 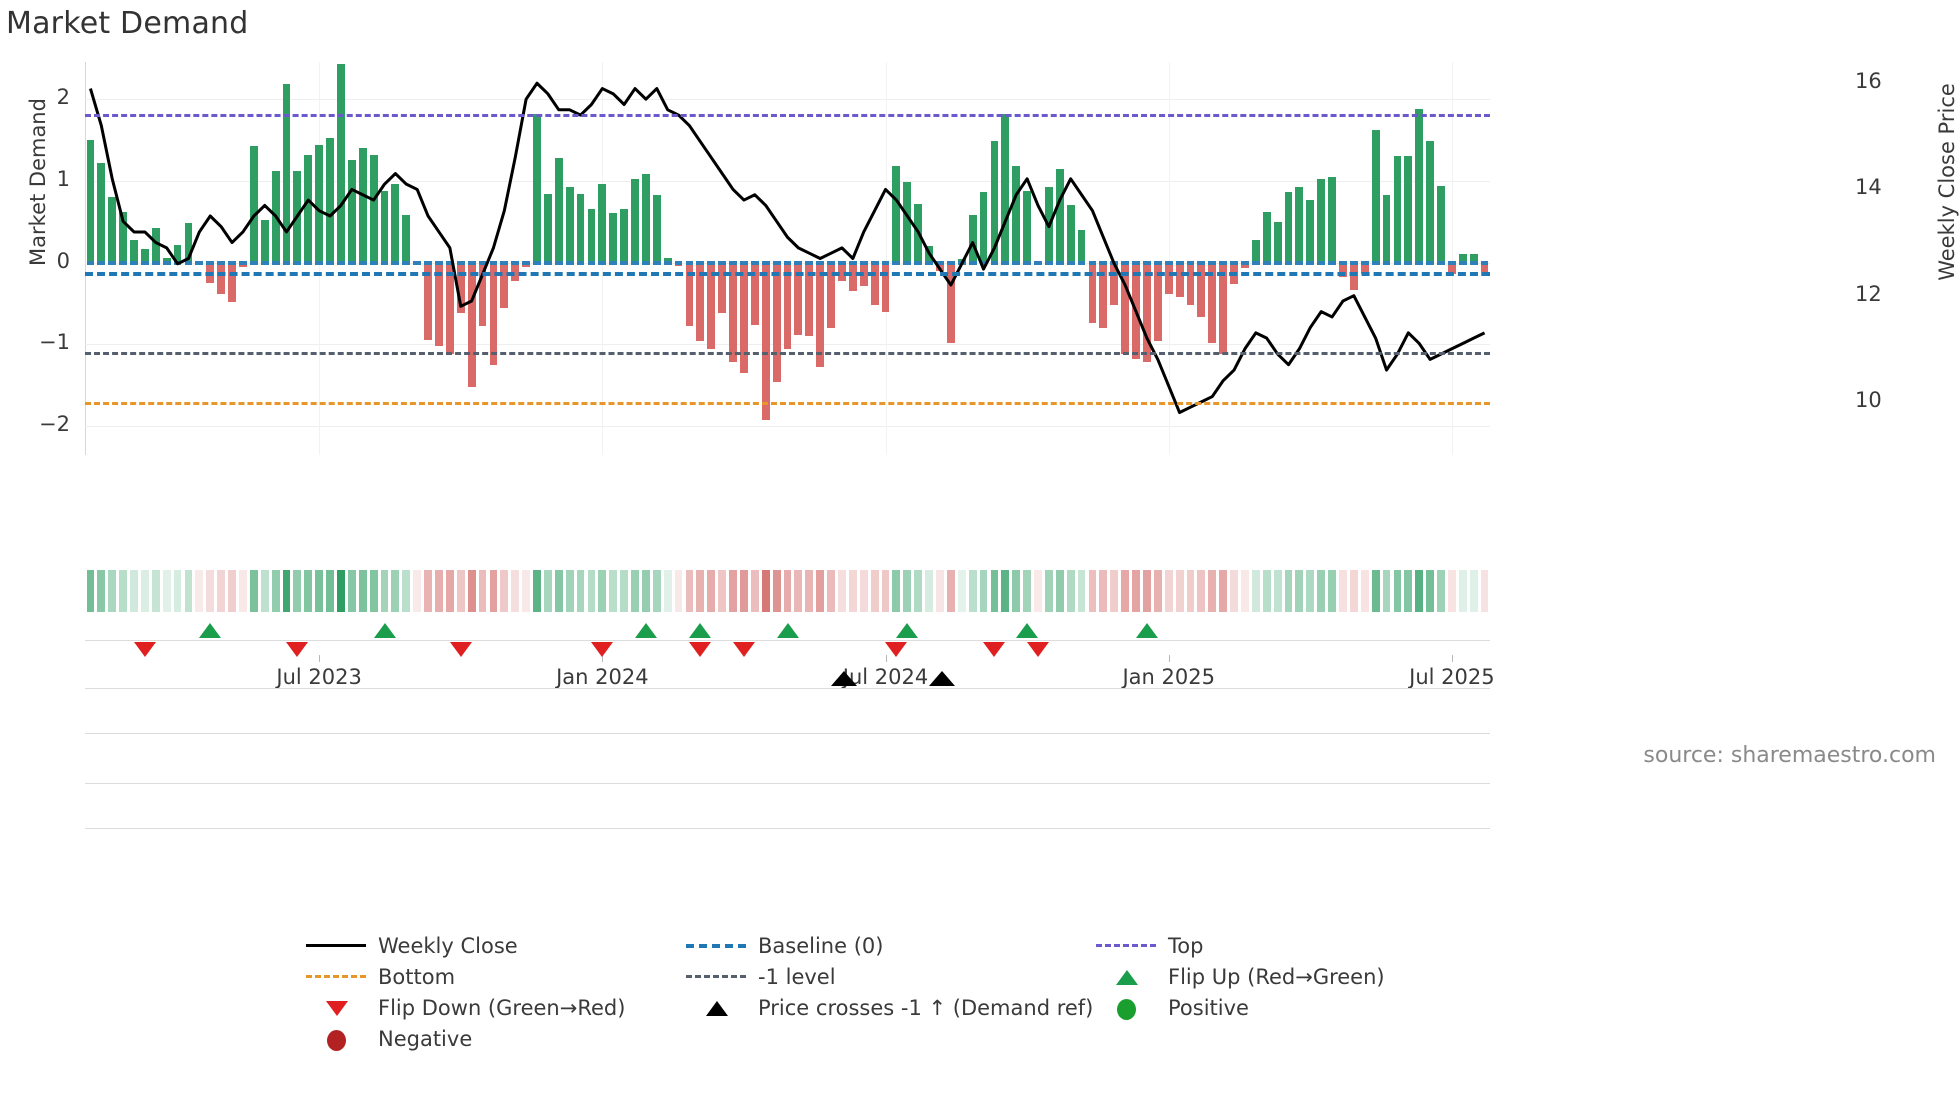 What do you see at coordinates (781, 945) in the screenshot?
I see `legend-item: Baseline (0)` at bounding box center [781, 945].